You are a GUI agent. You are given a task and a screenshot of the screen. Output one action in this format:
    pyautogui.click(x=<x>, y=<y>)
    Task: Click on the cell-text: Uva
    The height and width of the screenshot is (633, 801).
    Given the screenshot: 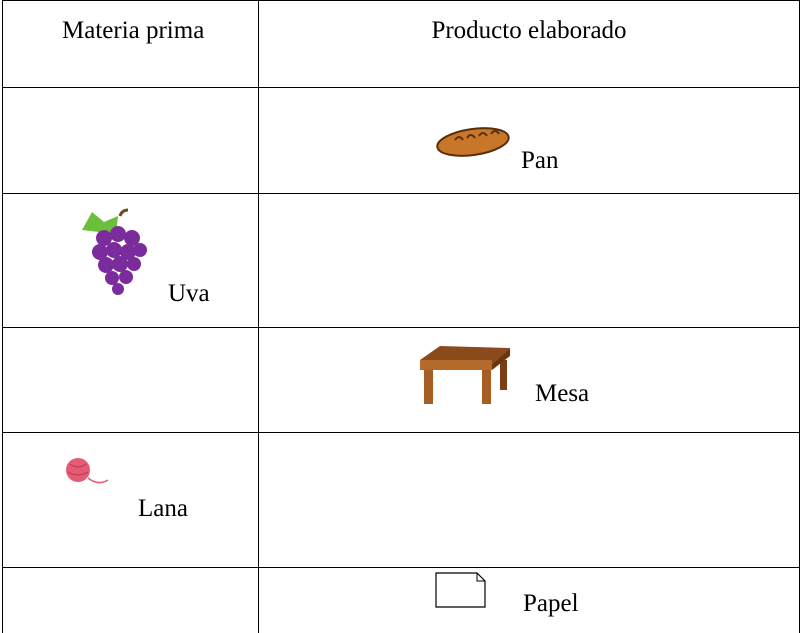 What is the action you would take?
    pyautogui.click(x=189, y=293)
    